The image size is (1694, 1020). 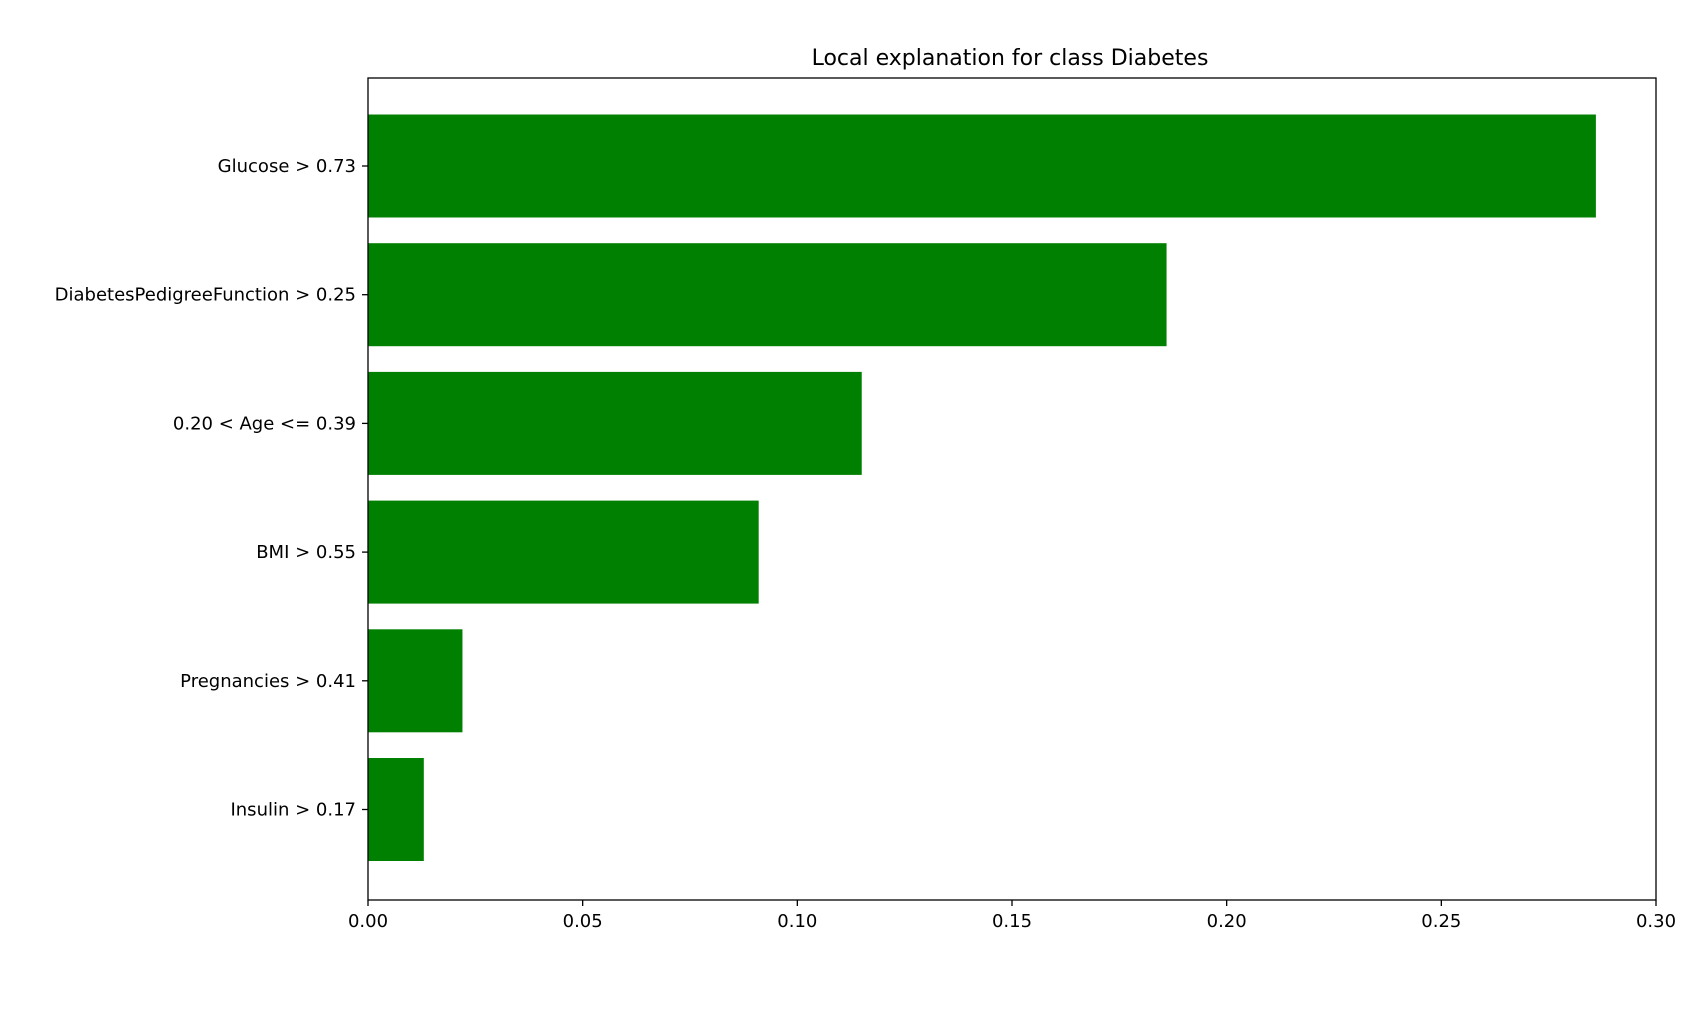 What do you see at coordinates (264, 423) in the screenshot?
I see `y-tick-label: 0.20 < Age <= 0.39` at bounding box center [264, 423].